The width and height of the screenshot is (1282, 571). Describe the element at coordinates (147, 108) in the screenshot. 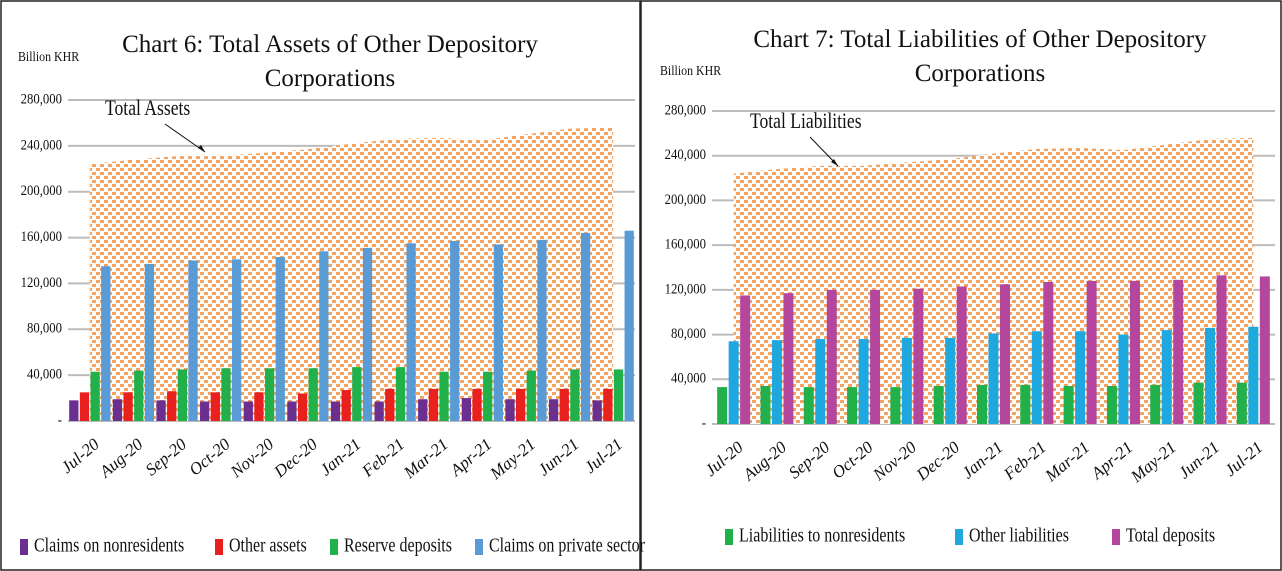

I see `annotation: Total Assets` at that location.